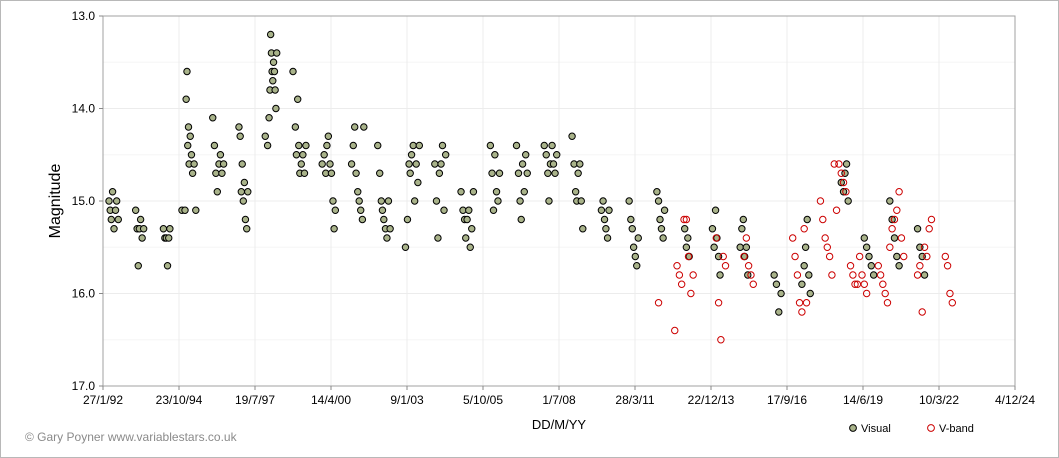 This screenshot has height=458, width=1059. I want to click on legend-entry: Visual, so click(870, 429).